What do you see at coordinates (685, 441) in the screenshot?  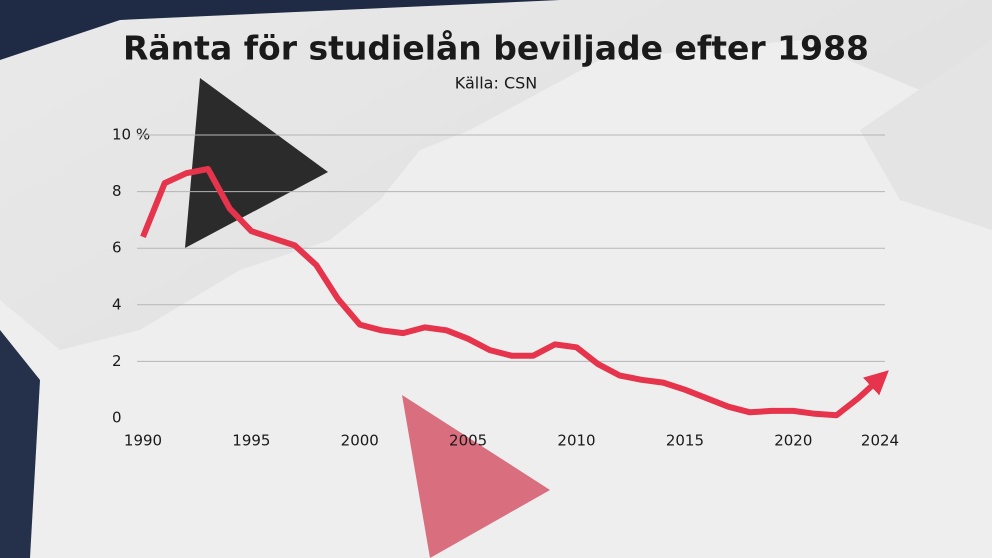 I see `x-tick-label: 2015` at bounding box center [685, 441].